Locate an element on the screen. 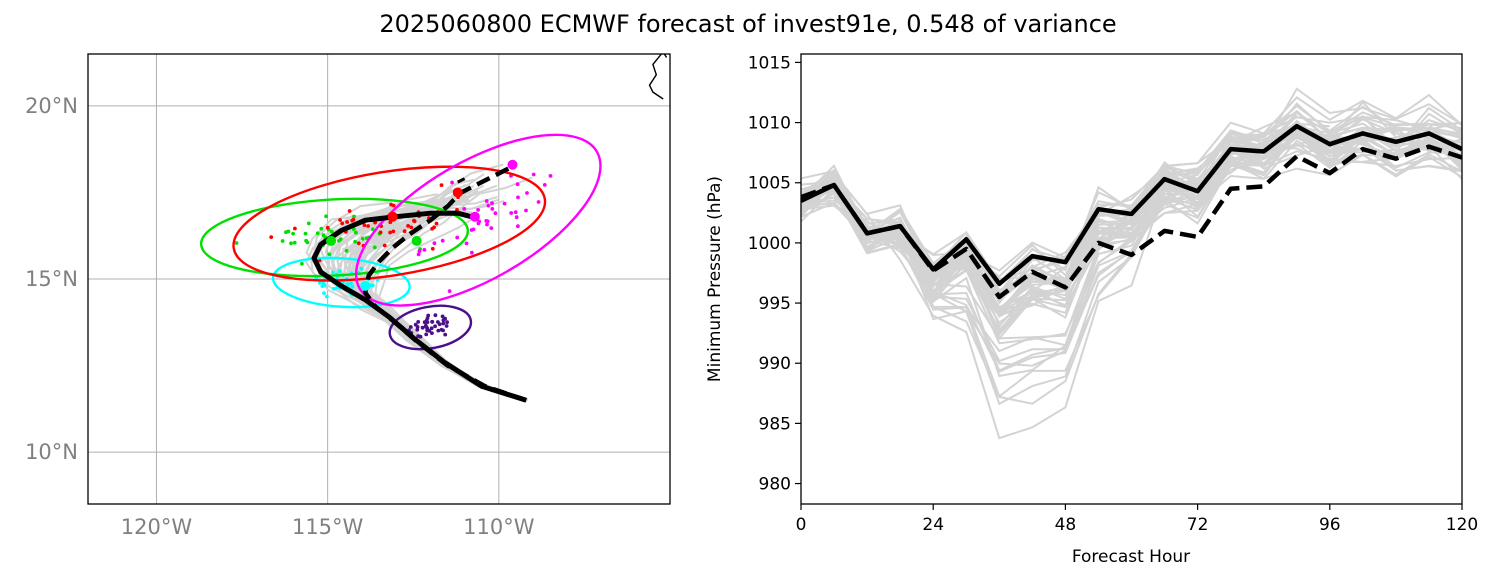  uncertainty-ellipse-day3 is located at coordinates (334, 237).